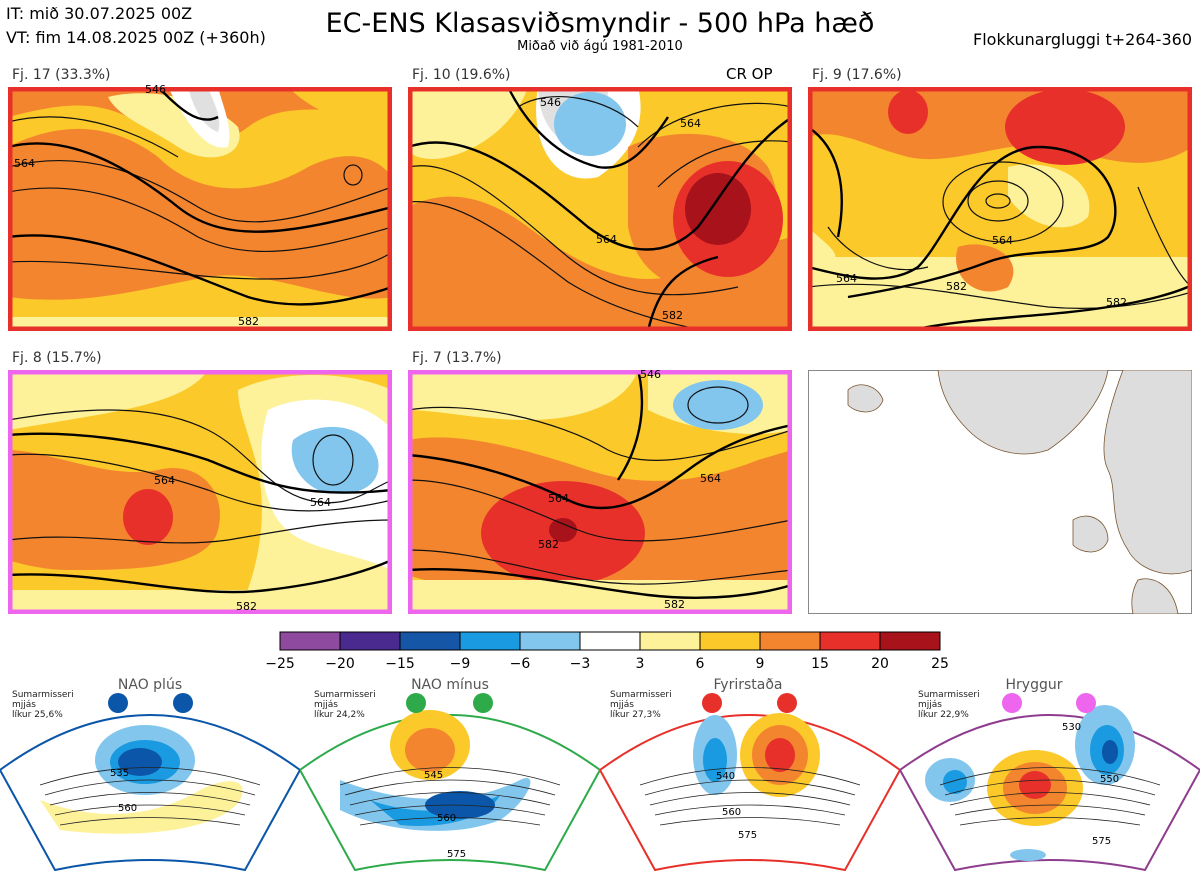  I want to click on regime-4-title: Hryggur, so click(1034, 685).